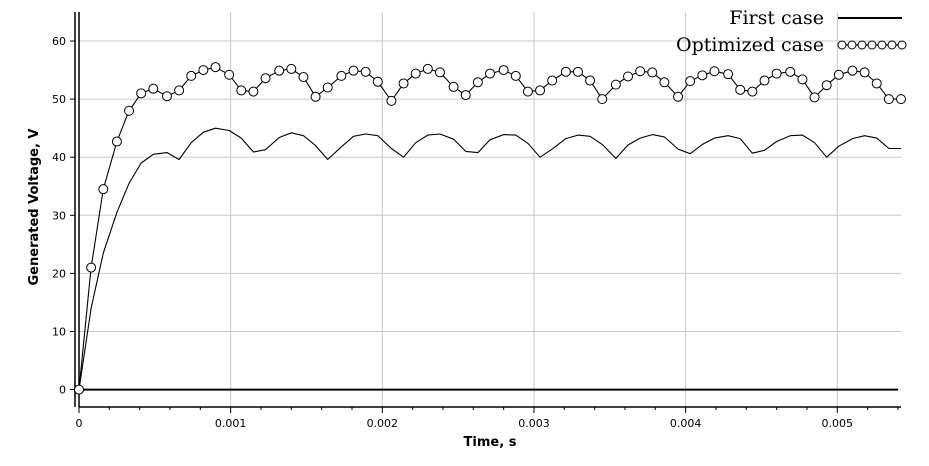 The image size is (929, 466). I want to click on x-tick-label: 0.003, so click(534, 423).